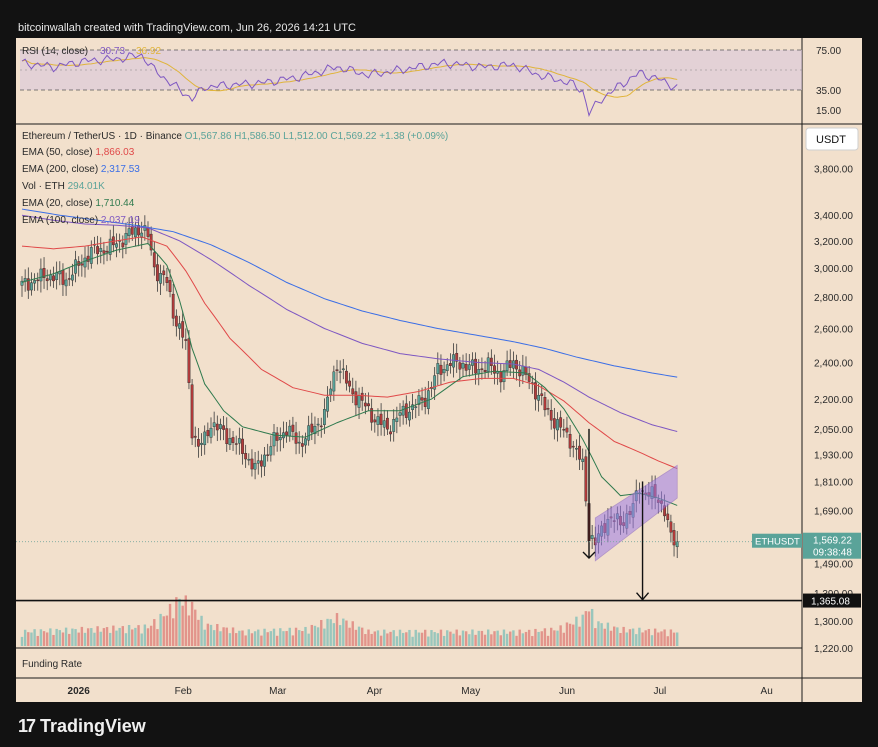 The height and width of the screenshot is (747, 878). What do you see at coordinates (78, 152) in the screenshot?
I see `indicator-legend: EMA (50, close) 1,866.03` at bounding box center [78, 152].